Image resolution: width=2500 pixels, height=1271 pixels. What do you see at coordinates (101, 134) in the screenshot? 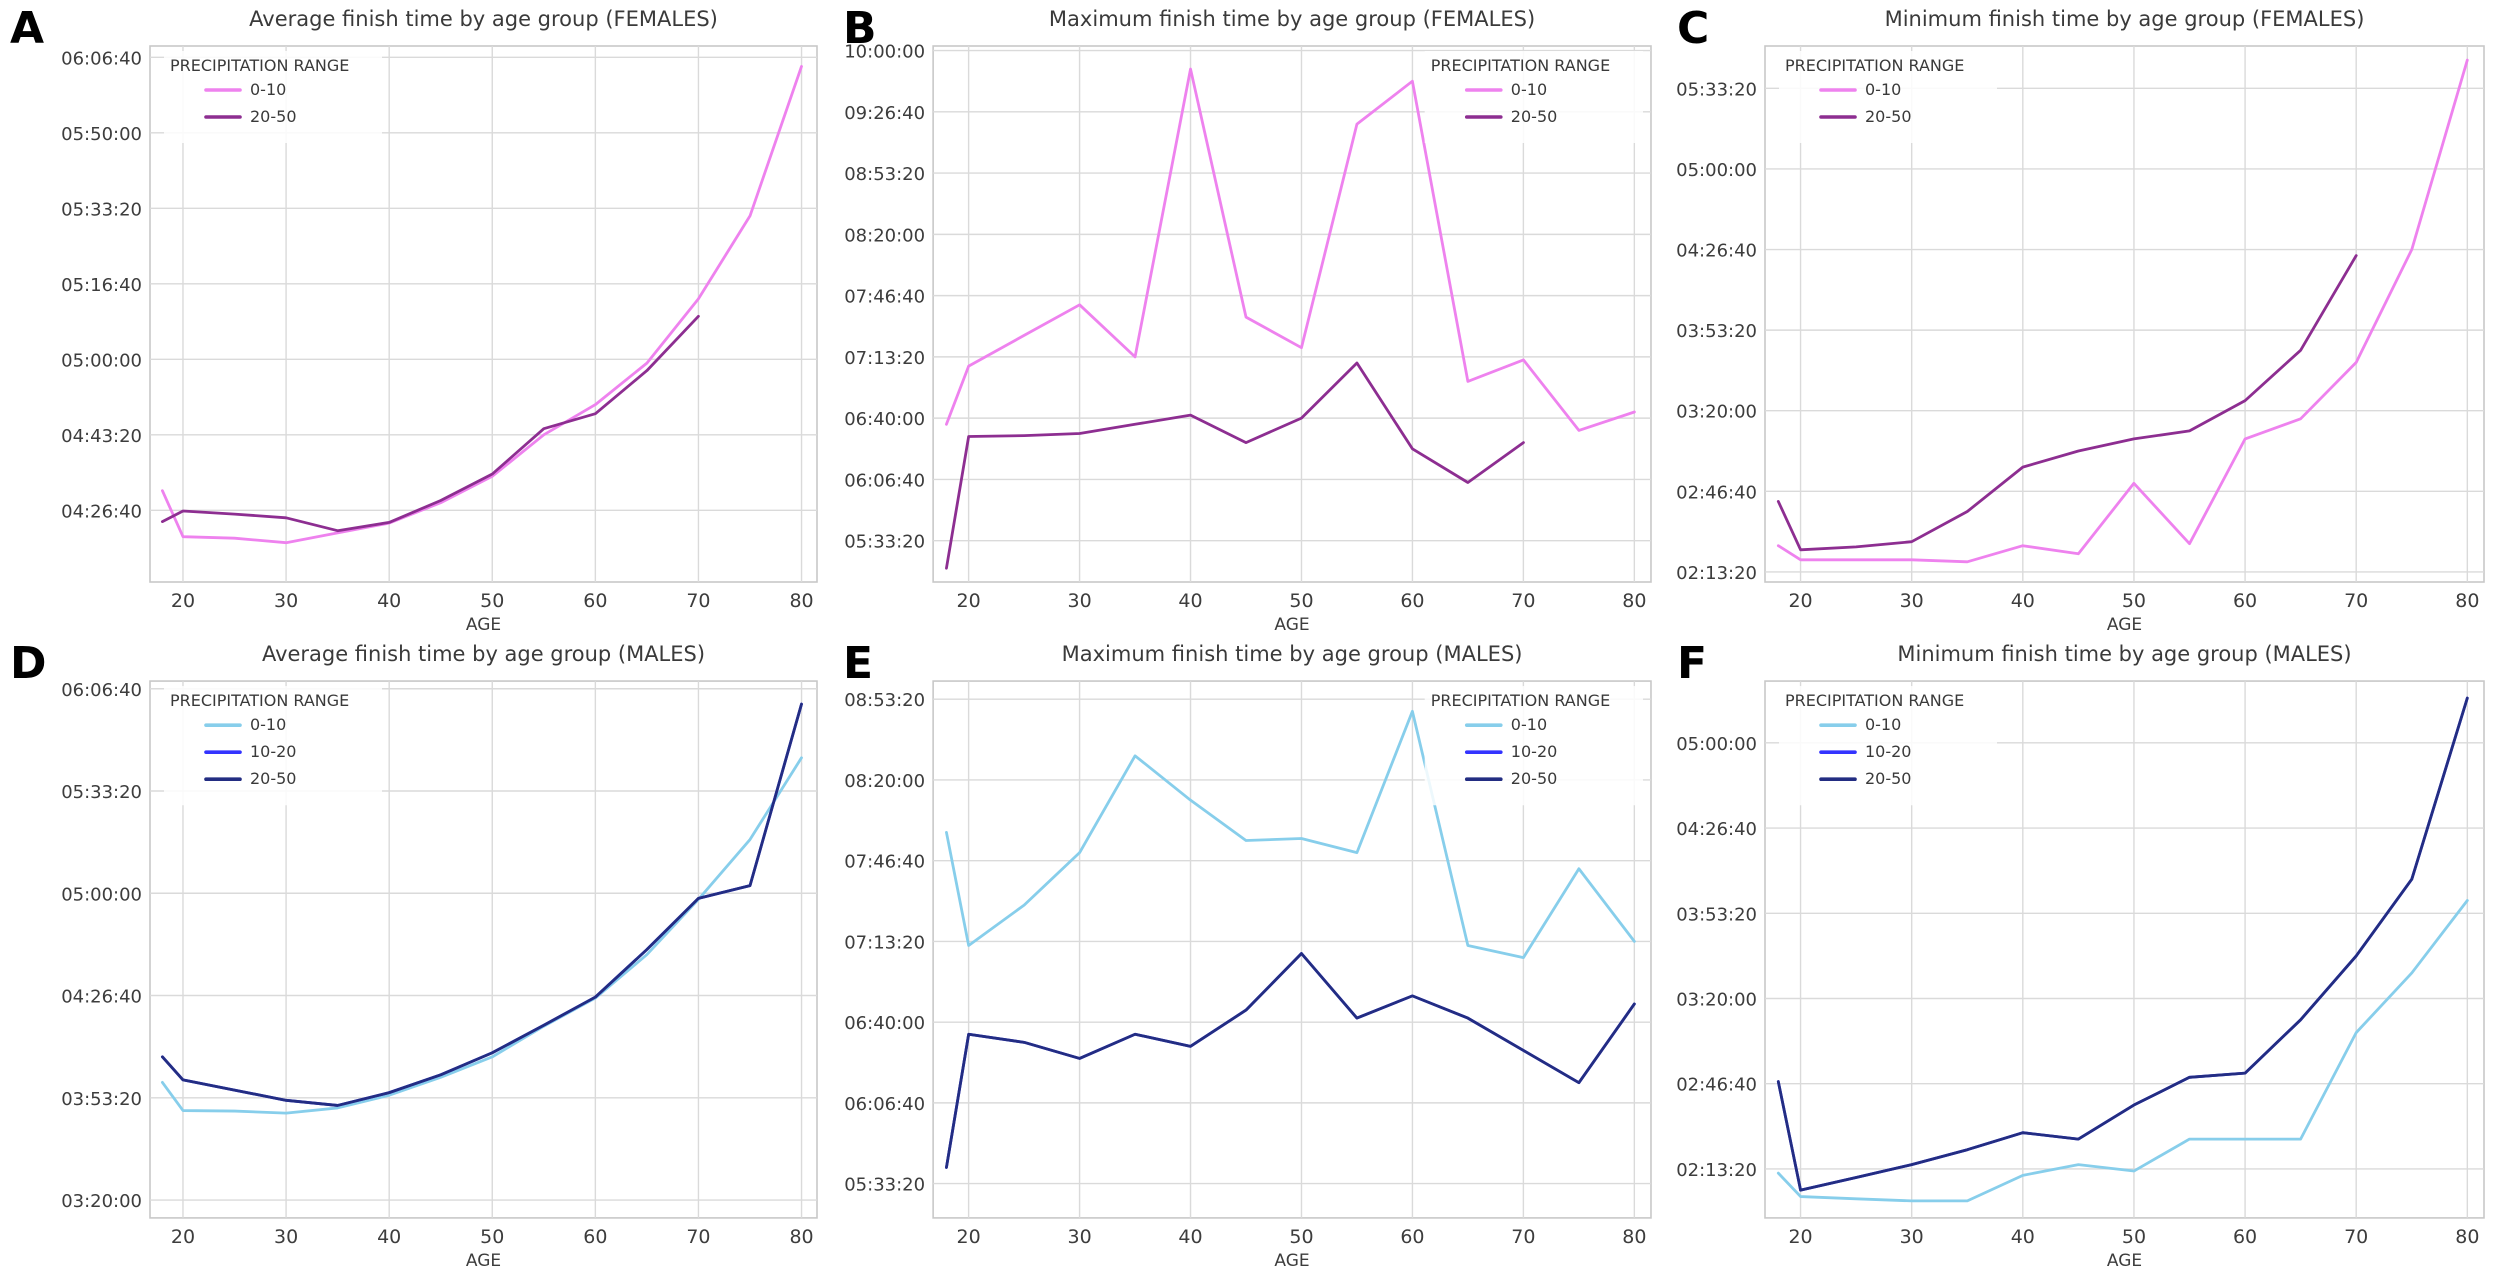
I see `y-tick-label: 05:50:00` at bounding box center [101, 134].